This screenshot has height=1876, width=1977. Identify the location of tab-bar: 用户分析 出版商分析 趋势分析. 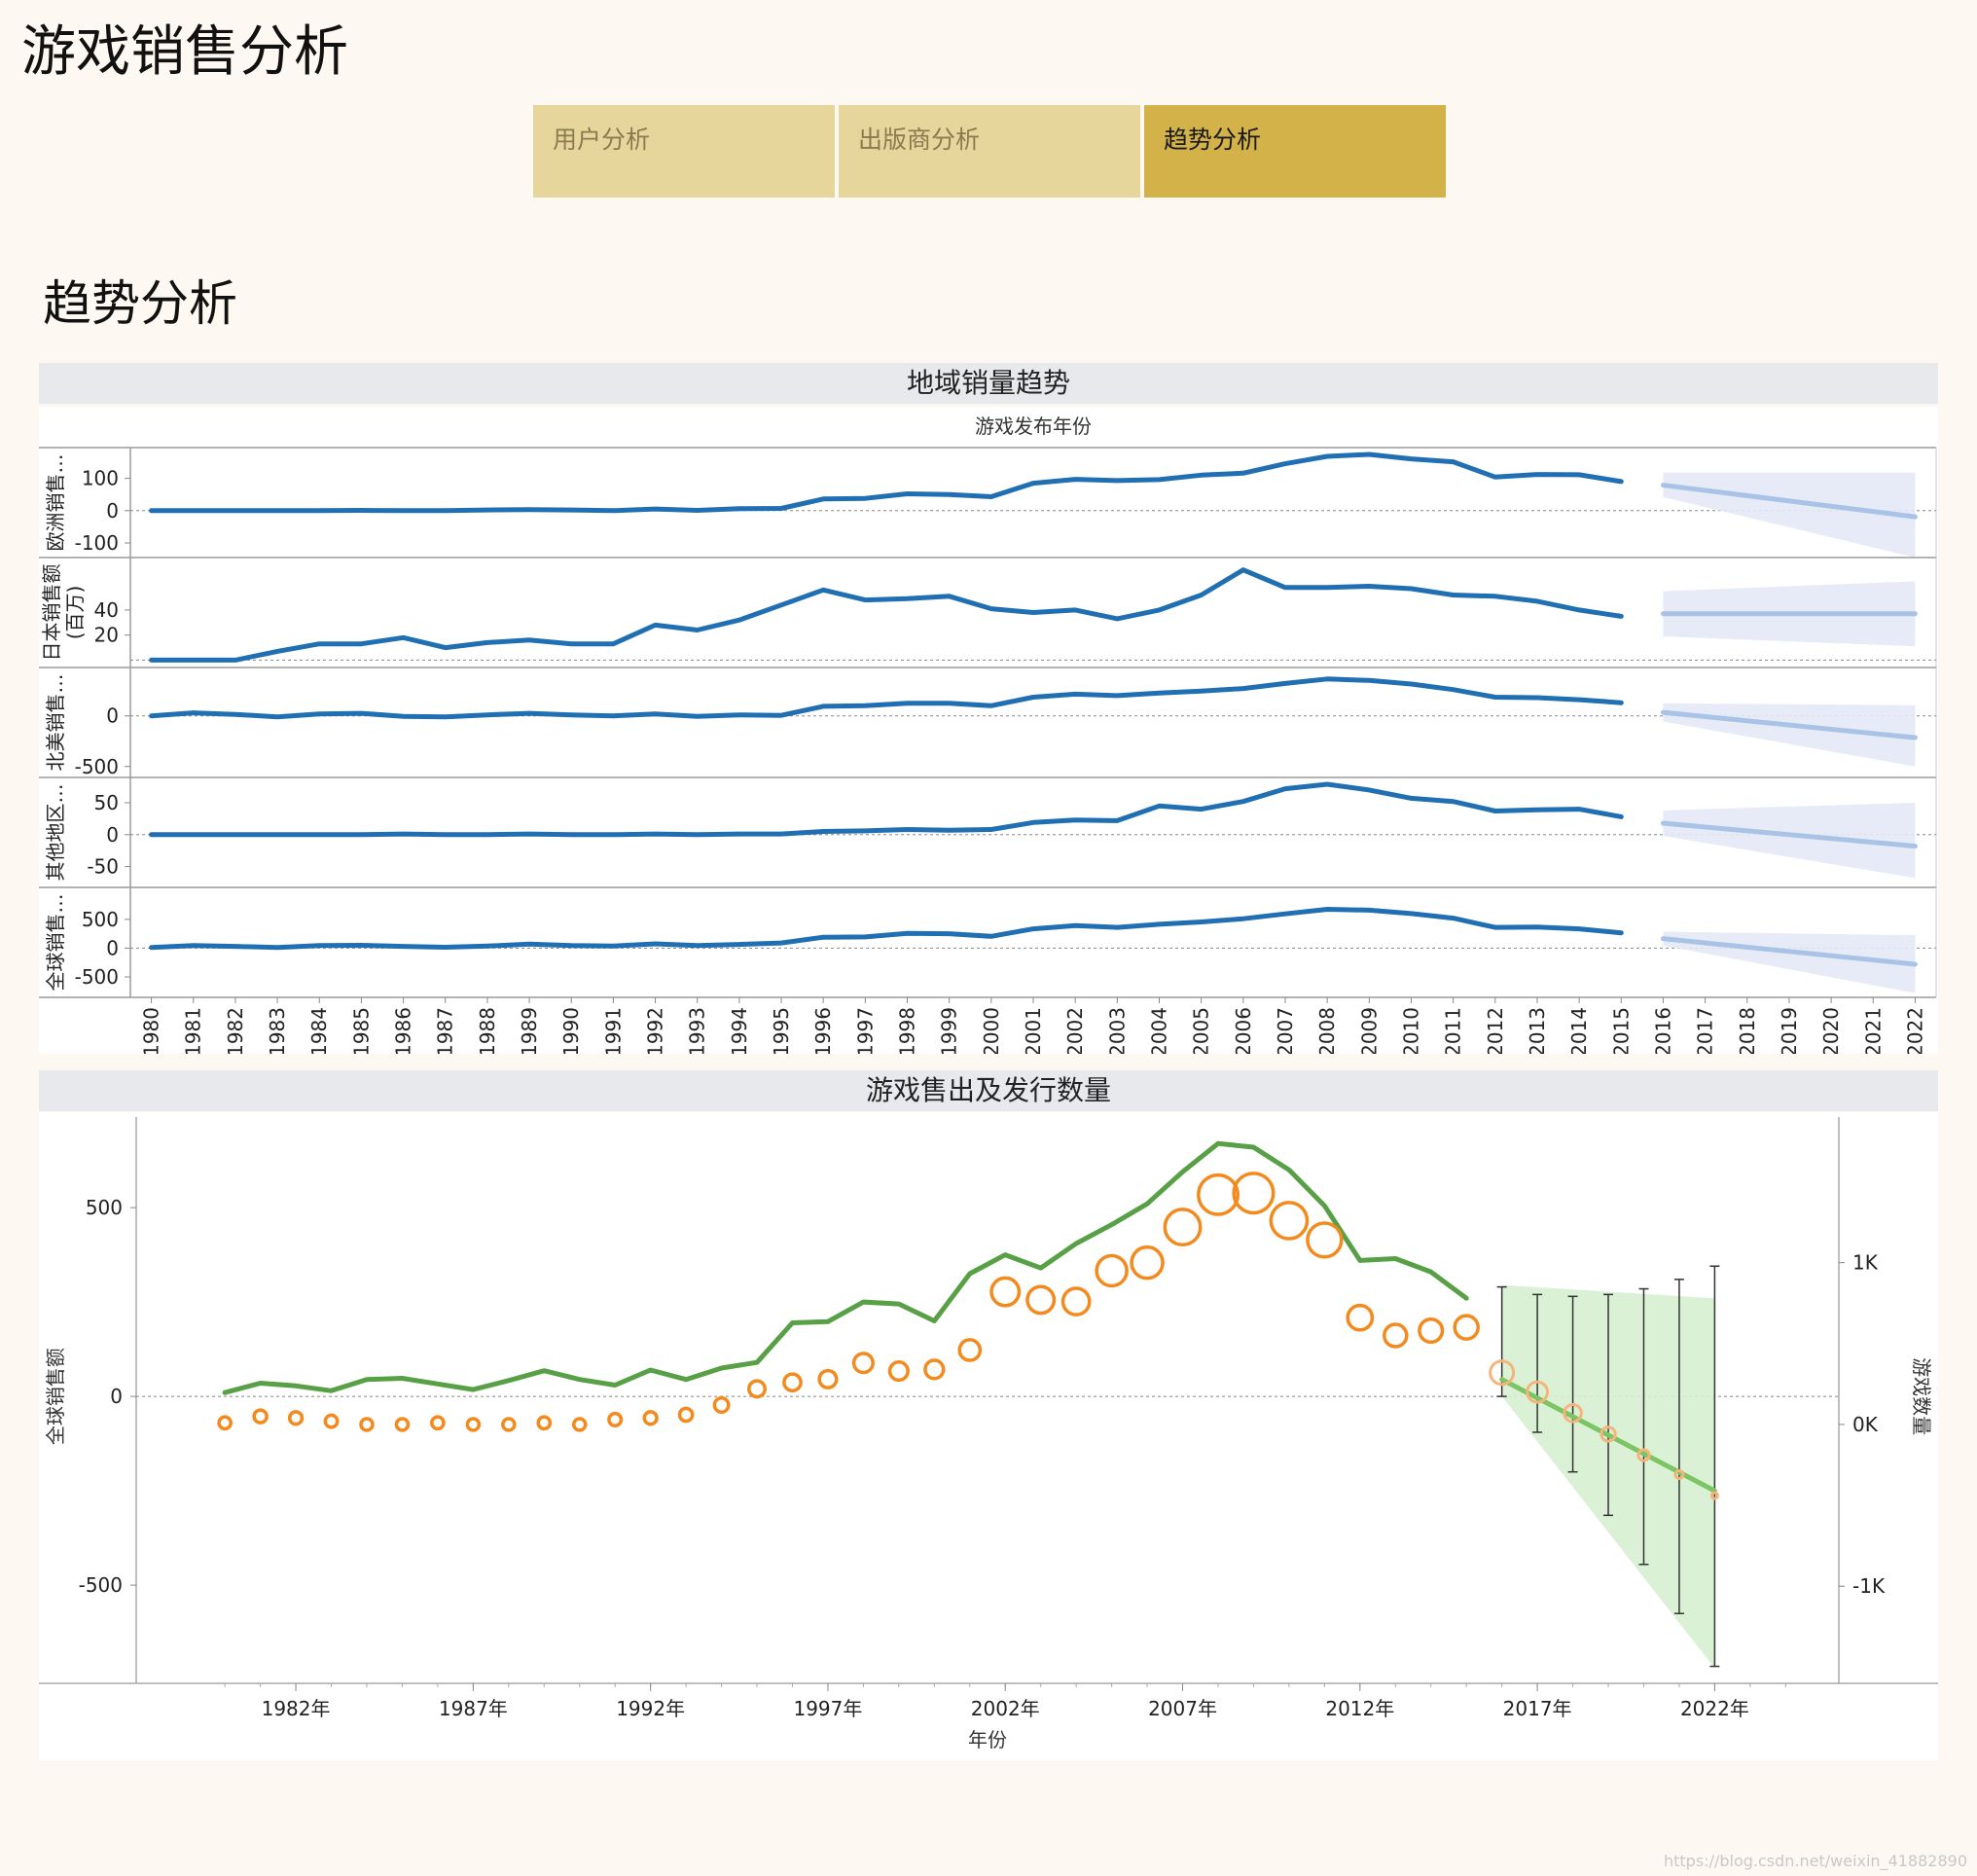
(989, 151).